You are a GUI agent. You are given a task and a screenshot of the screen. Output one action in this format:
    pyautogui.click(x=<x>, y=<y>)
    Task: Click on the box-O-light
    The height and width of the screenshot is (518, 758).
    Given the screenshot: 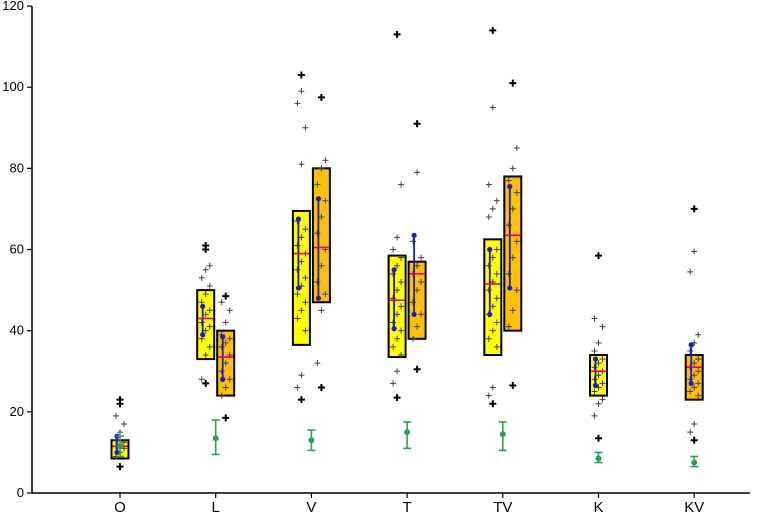 What is the action you would take?
    pyautogui.click(x=120, y=433)
    